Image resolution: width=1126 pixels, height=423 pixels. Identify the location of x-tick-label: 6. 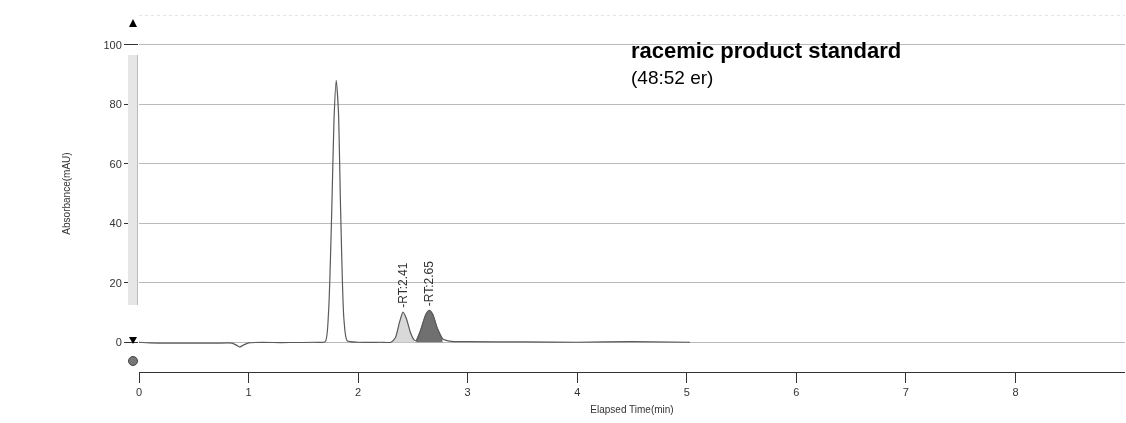
(796, 392).